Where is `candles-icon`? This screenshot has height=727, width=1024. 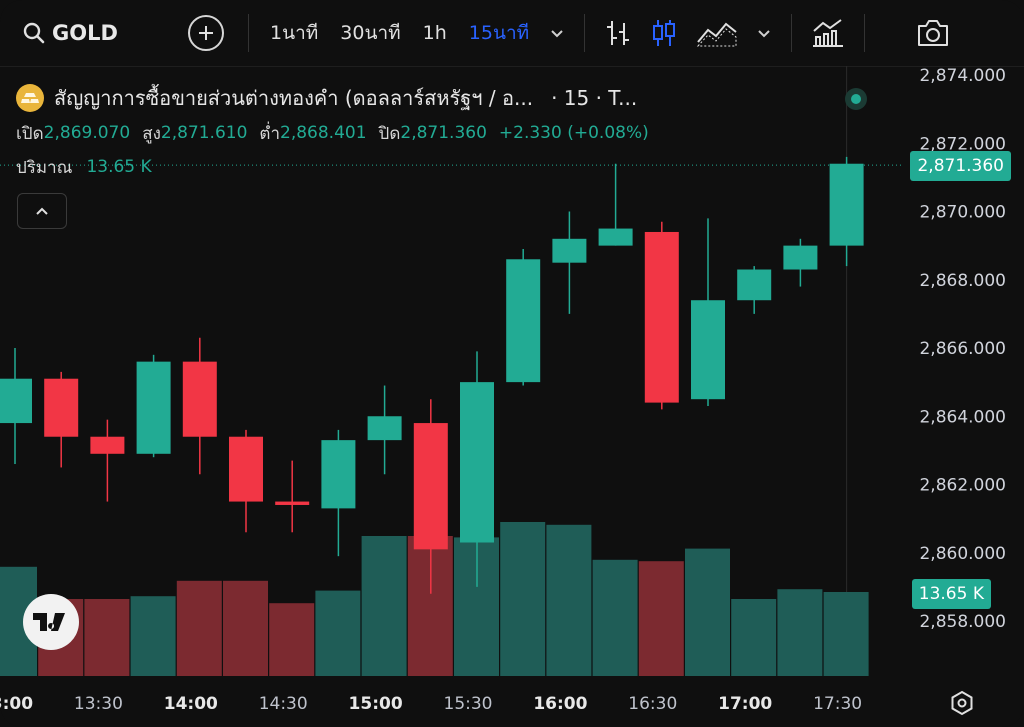 candles-icon is located at coordinates (664, 33).